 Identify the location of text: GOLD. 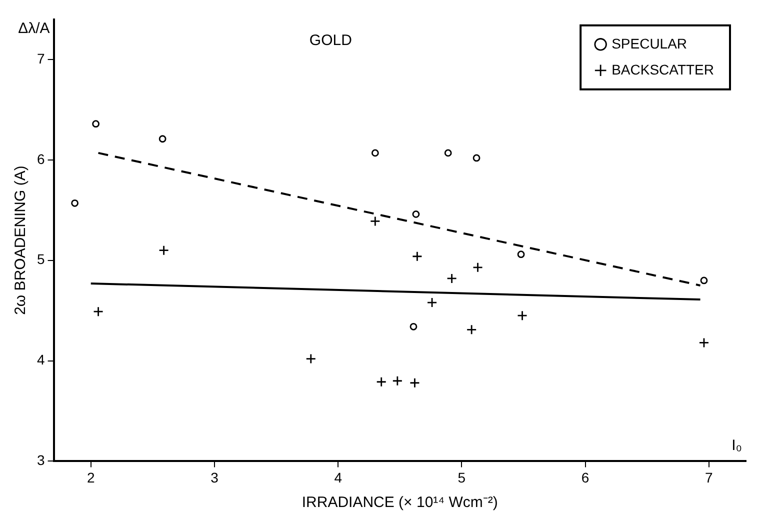
(330, 41).